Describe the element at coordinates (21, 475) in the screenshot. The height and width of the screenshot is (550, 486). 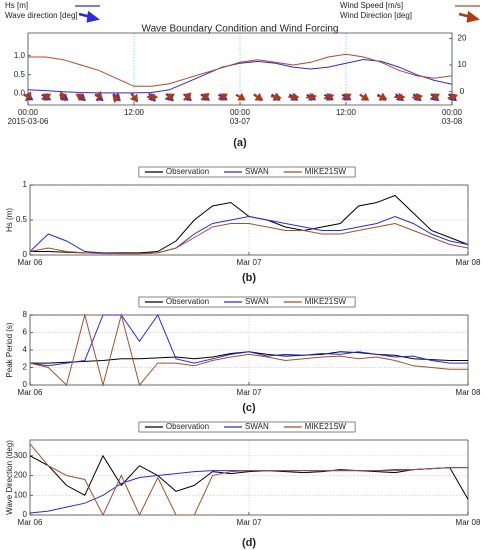
I see `y-tick-label: 200` at that location.